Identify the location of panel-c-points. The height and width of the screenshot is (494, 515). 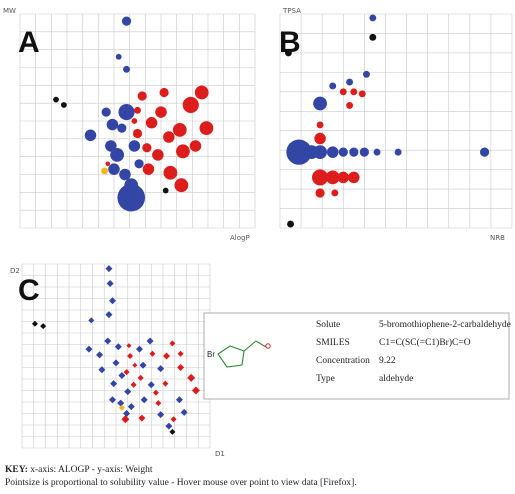
(115, 350).